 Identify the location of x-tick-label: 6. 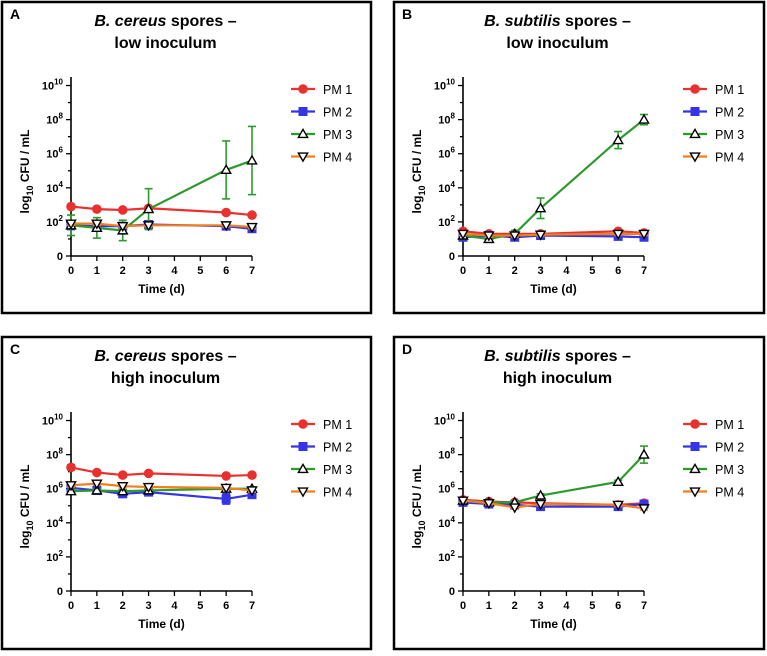
(618, 271).